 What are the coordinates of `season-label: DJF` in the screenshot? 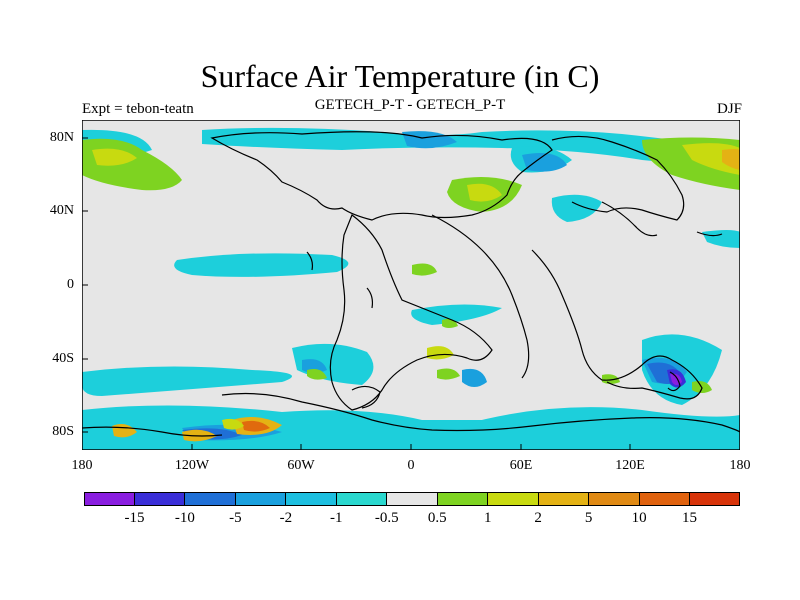 It's located at (729, 109).